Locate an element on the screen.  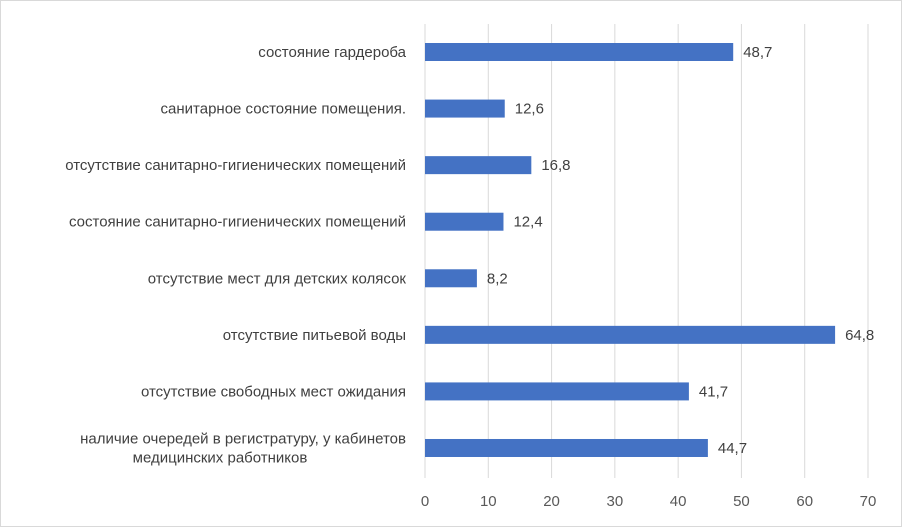
category-label: отсутствие мест для детских колясок is located at coordinates (277, 278).